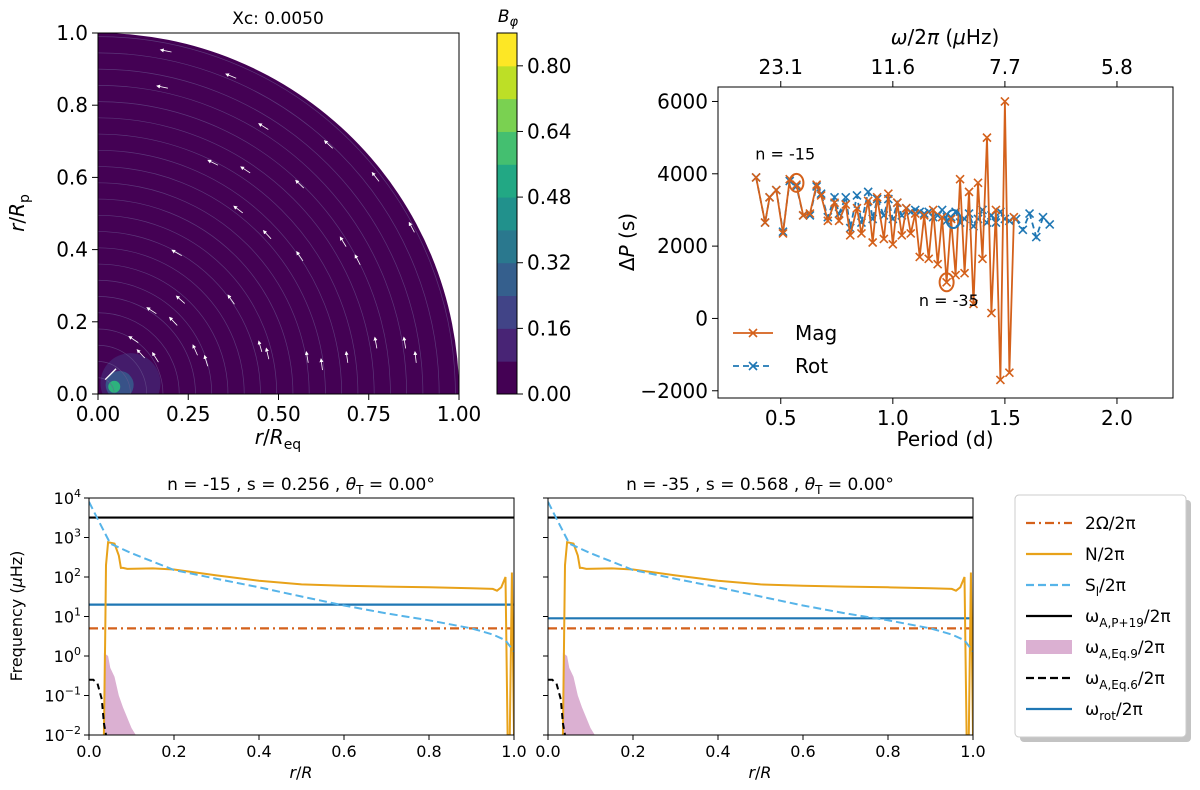 This screenshot has width=1200, height=790. Describe the element at coordinates (67, 576) in the screenshot. I see `y-tick-label: 10²` at that location.